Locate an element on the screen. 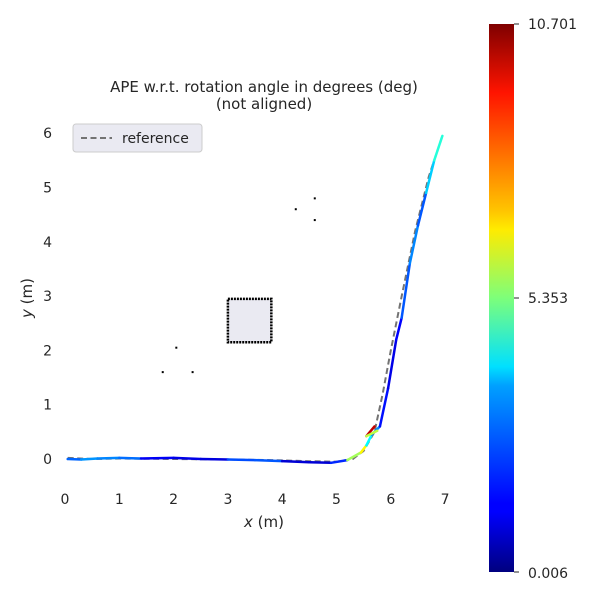 This screenshot has width=600, height=600. x-tick-label: 4 is located at coordinates (282, 500).